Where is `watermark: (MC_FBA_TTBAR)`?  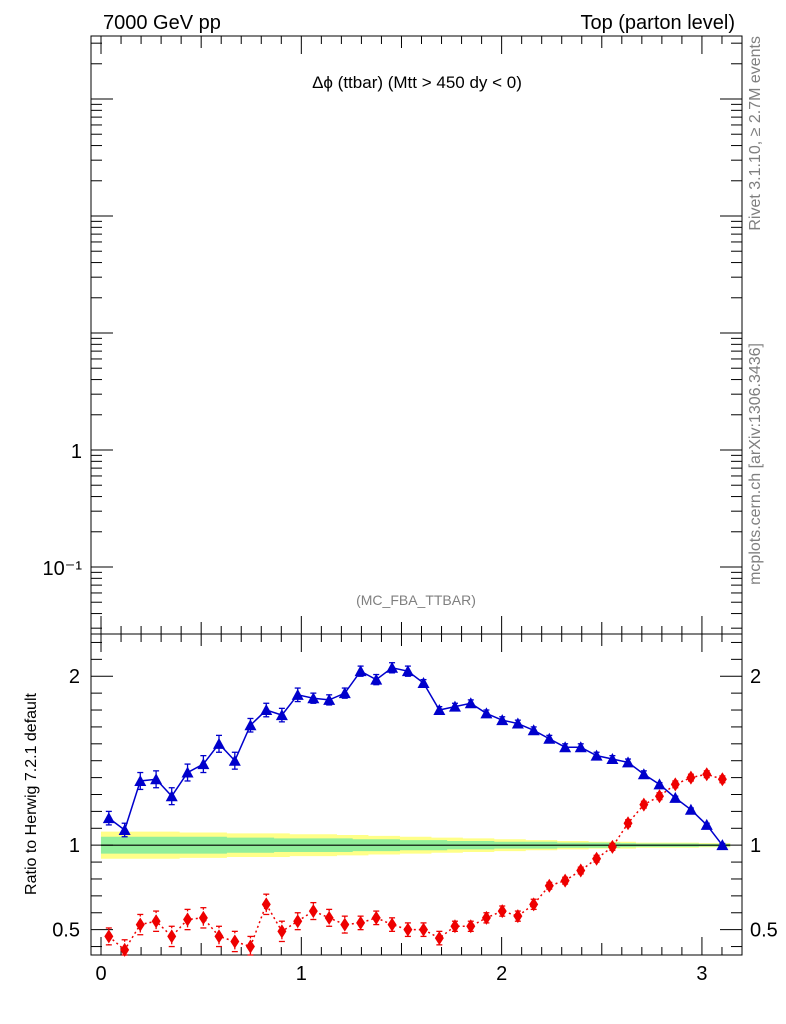
watermark: (MC_FBA_TTBAR) is located at coordinates (416, 600).